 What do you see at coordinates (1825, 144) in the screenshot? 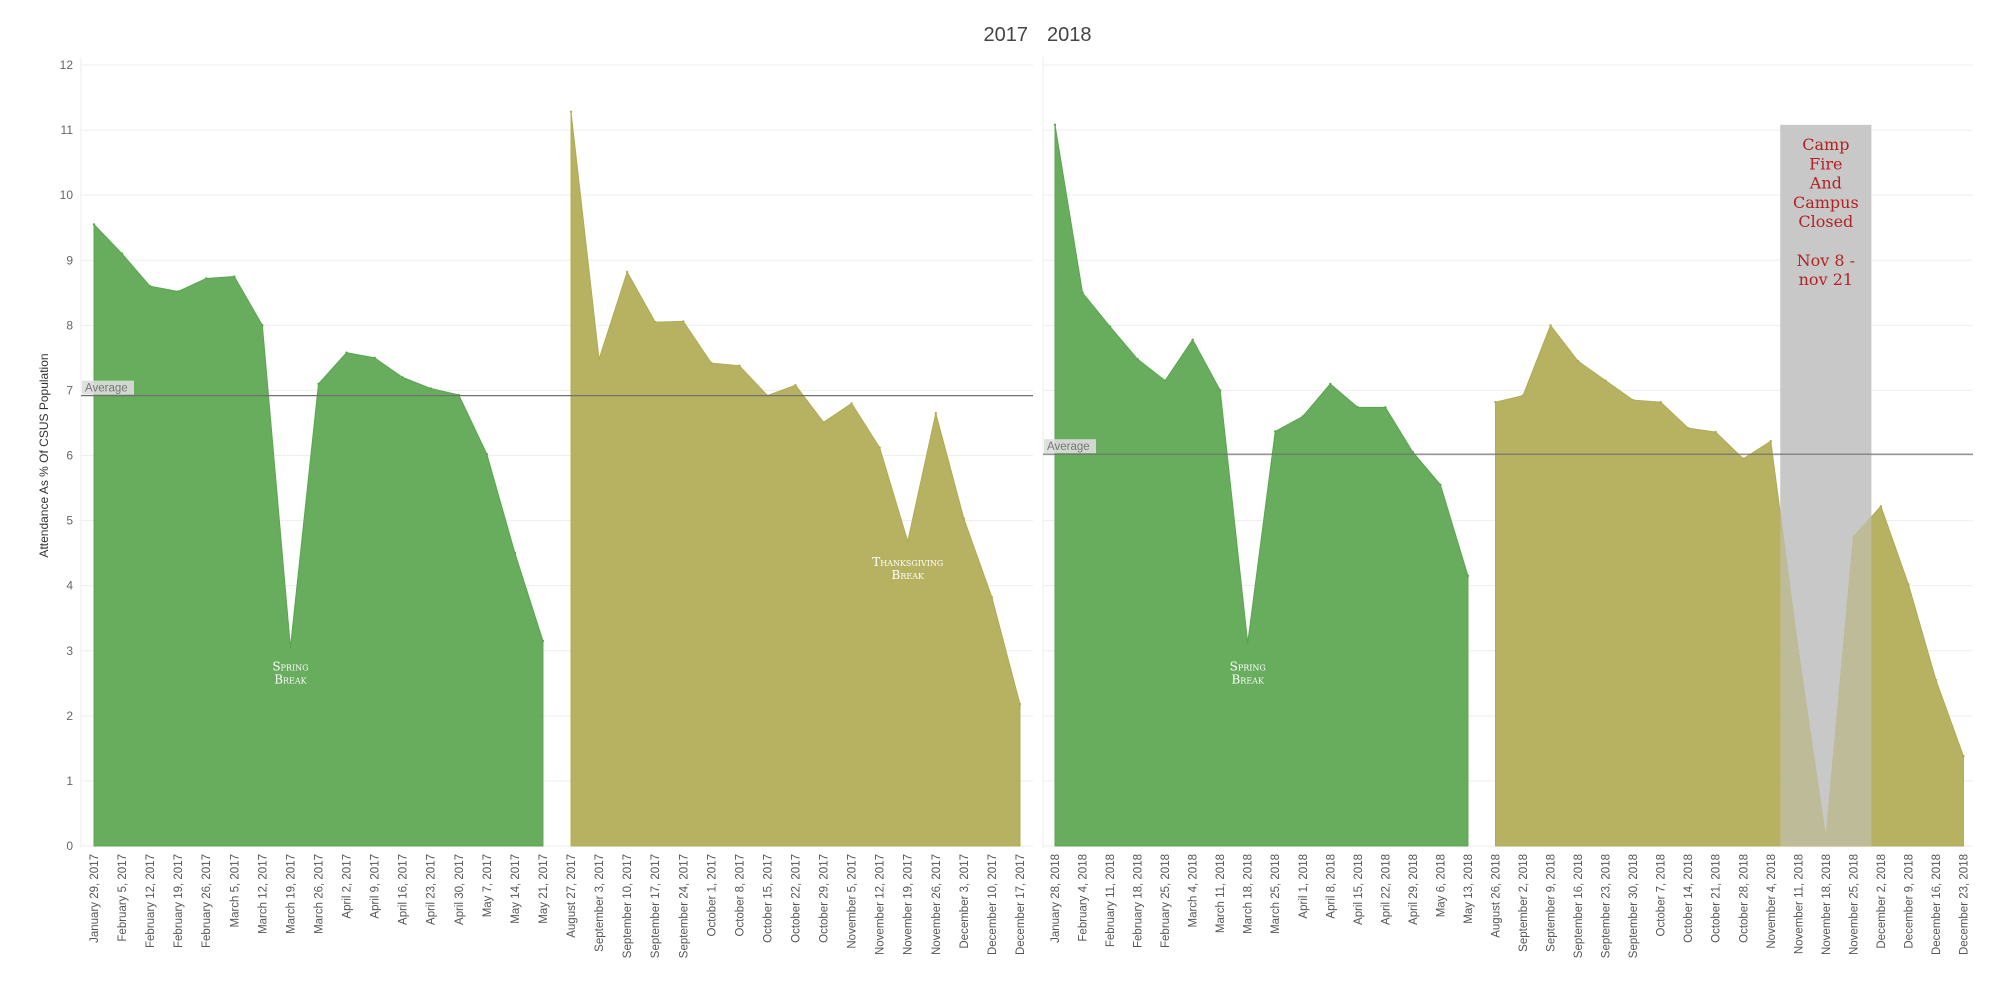
I see `closure-text: Camp` at bounding box center [1825, 144].